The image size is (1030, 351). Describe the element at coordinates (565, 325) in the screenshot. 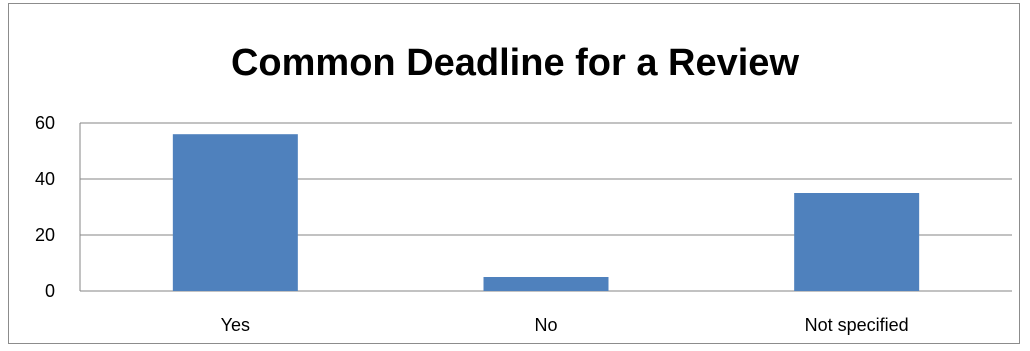

I see `x-axis-tick-labels: Yes No Not specified` at that location.